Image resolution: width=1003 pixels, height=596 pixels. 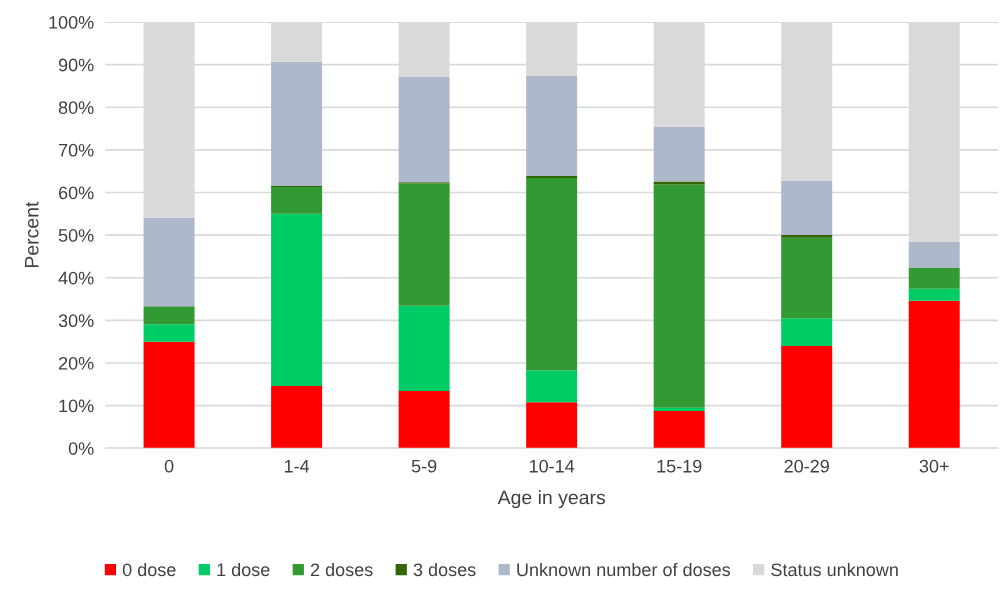 What do you see at coordinates (297, 466) in the screenshot?
I see `x-tick-label: 1-4` at bounding box center [297, 466].